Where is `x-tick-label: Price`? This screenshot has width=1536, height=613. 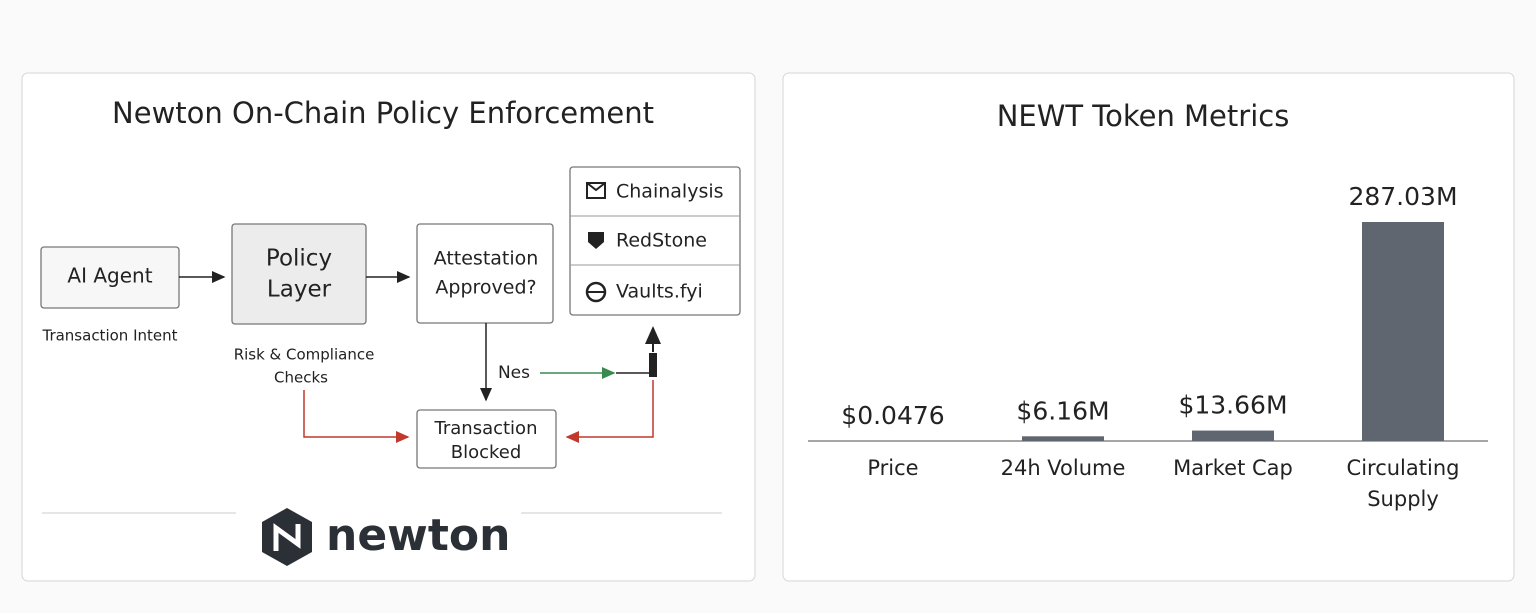
x-tick-label: Price is located at coordinates (893, 468).